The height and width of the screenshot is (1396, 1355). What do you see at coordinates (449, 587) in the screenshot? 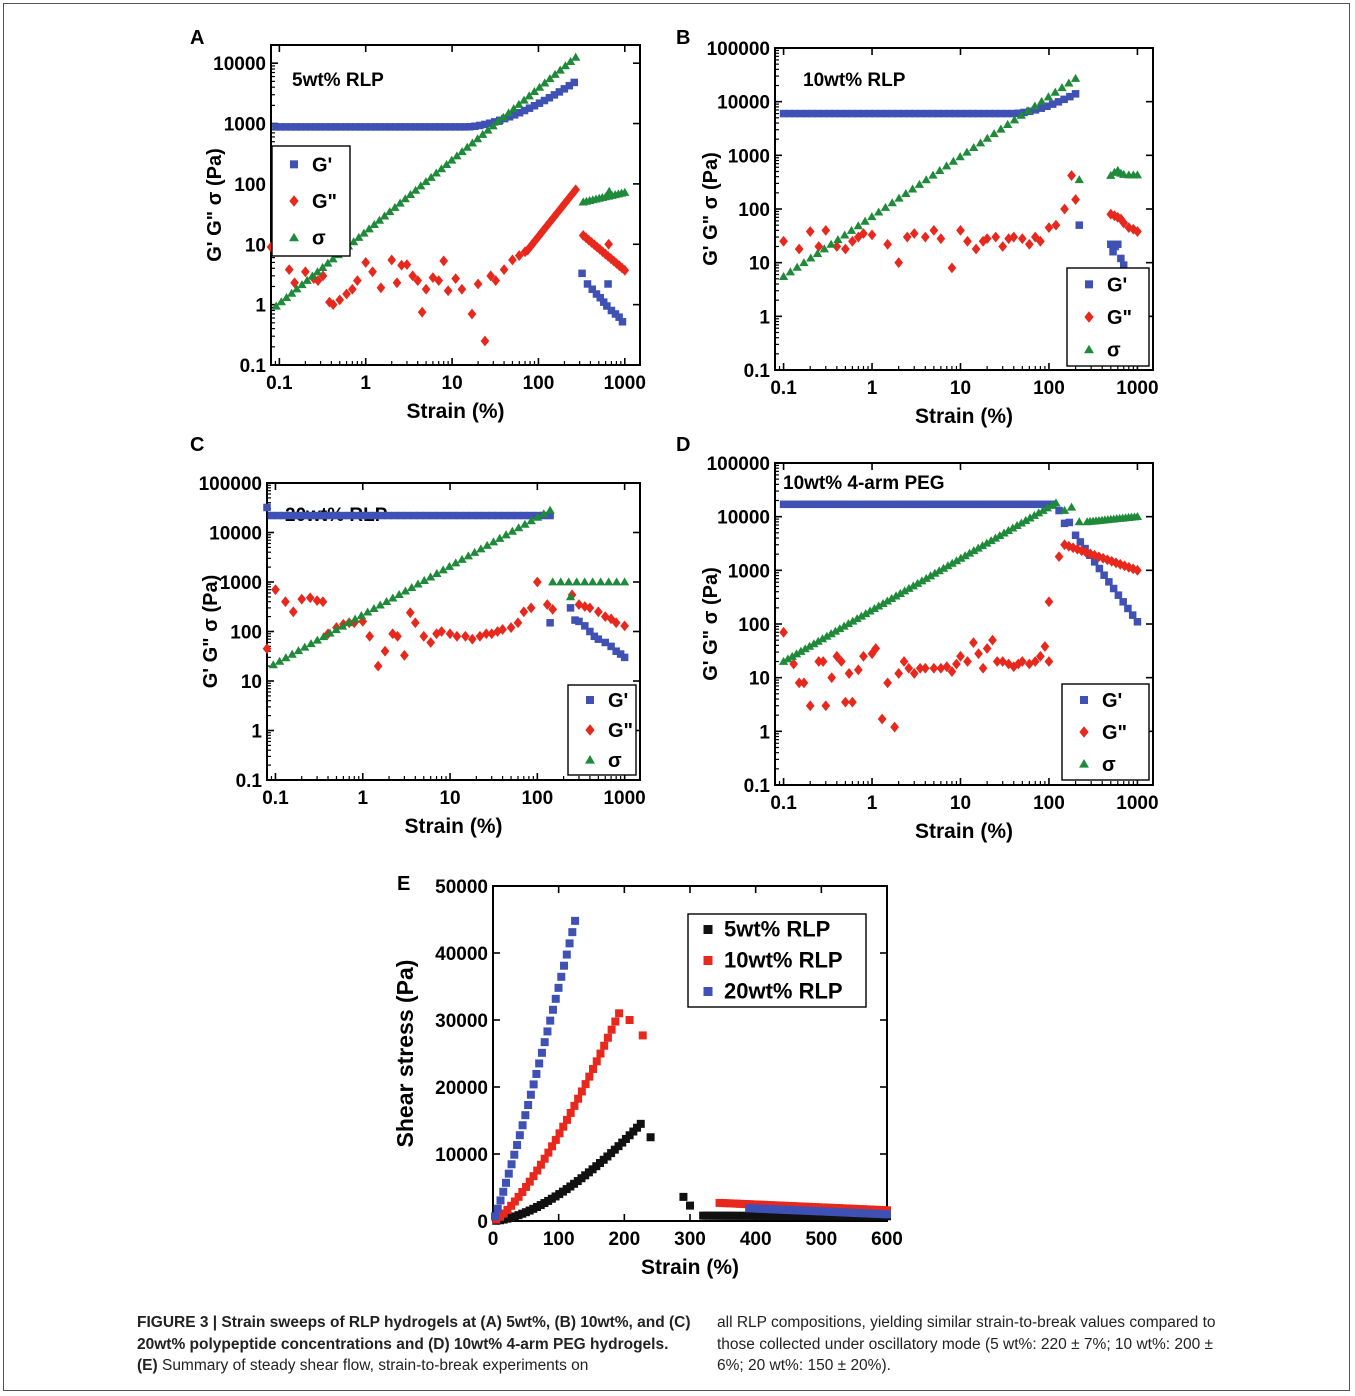
I see `series--c` at bounding box center [449, 587].